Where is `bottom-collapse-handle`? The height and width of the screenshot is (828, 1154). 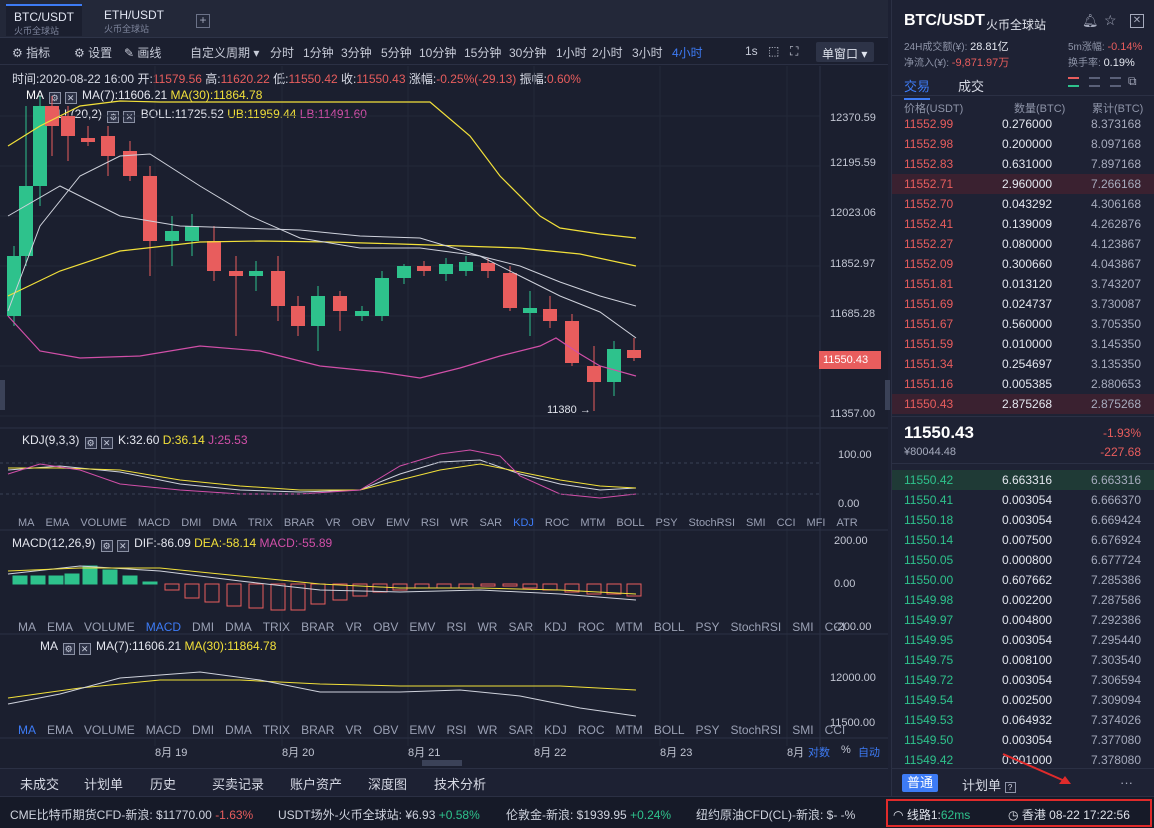
bottom-collapse-handle is located at coordinates (442, 763).